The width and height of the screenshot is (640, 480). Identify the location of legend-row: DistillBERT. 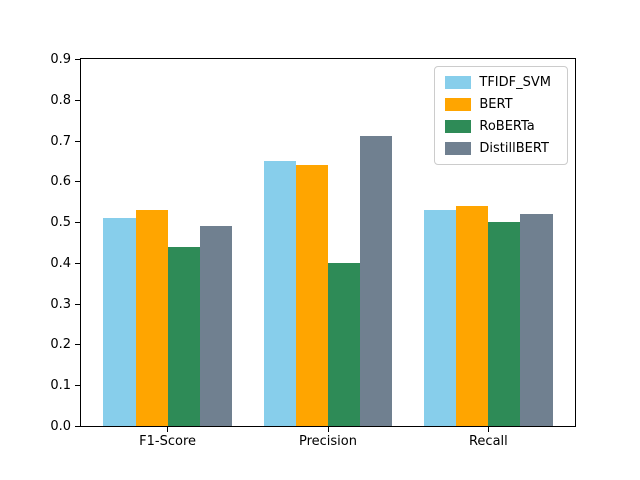
(501, 148).